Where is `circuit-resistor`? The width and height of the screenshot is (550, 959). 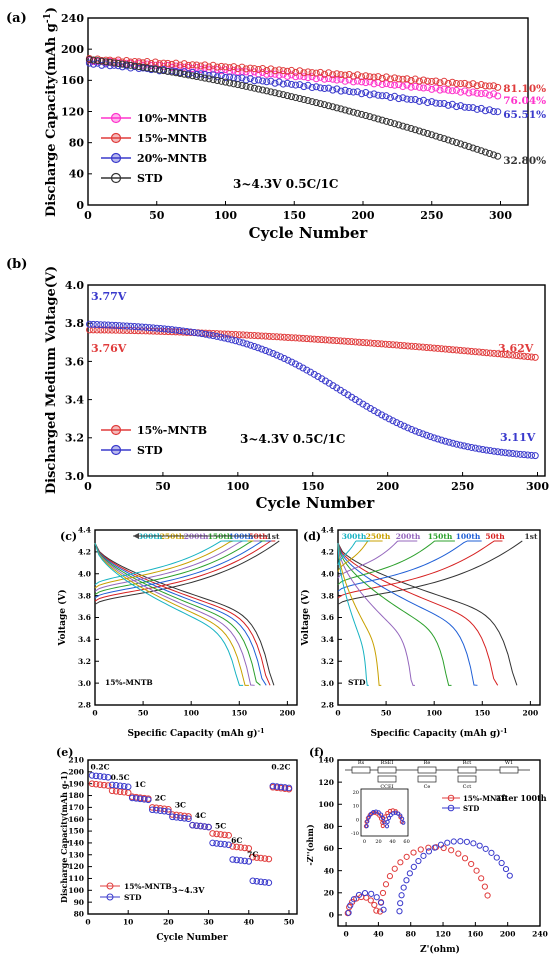
circuit-resistor is located at coordinates (427, 770).